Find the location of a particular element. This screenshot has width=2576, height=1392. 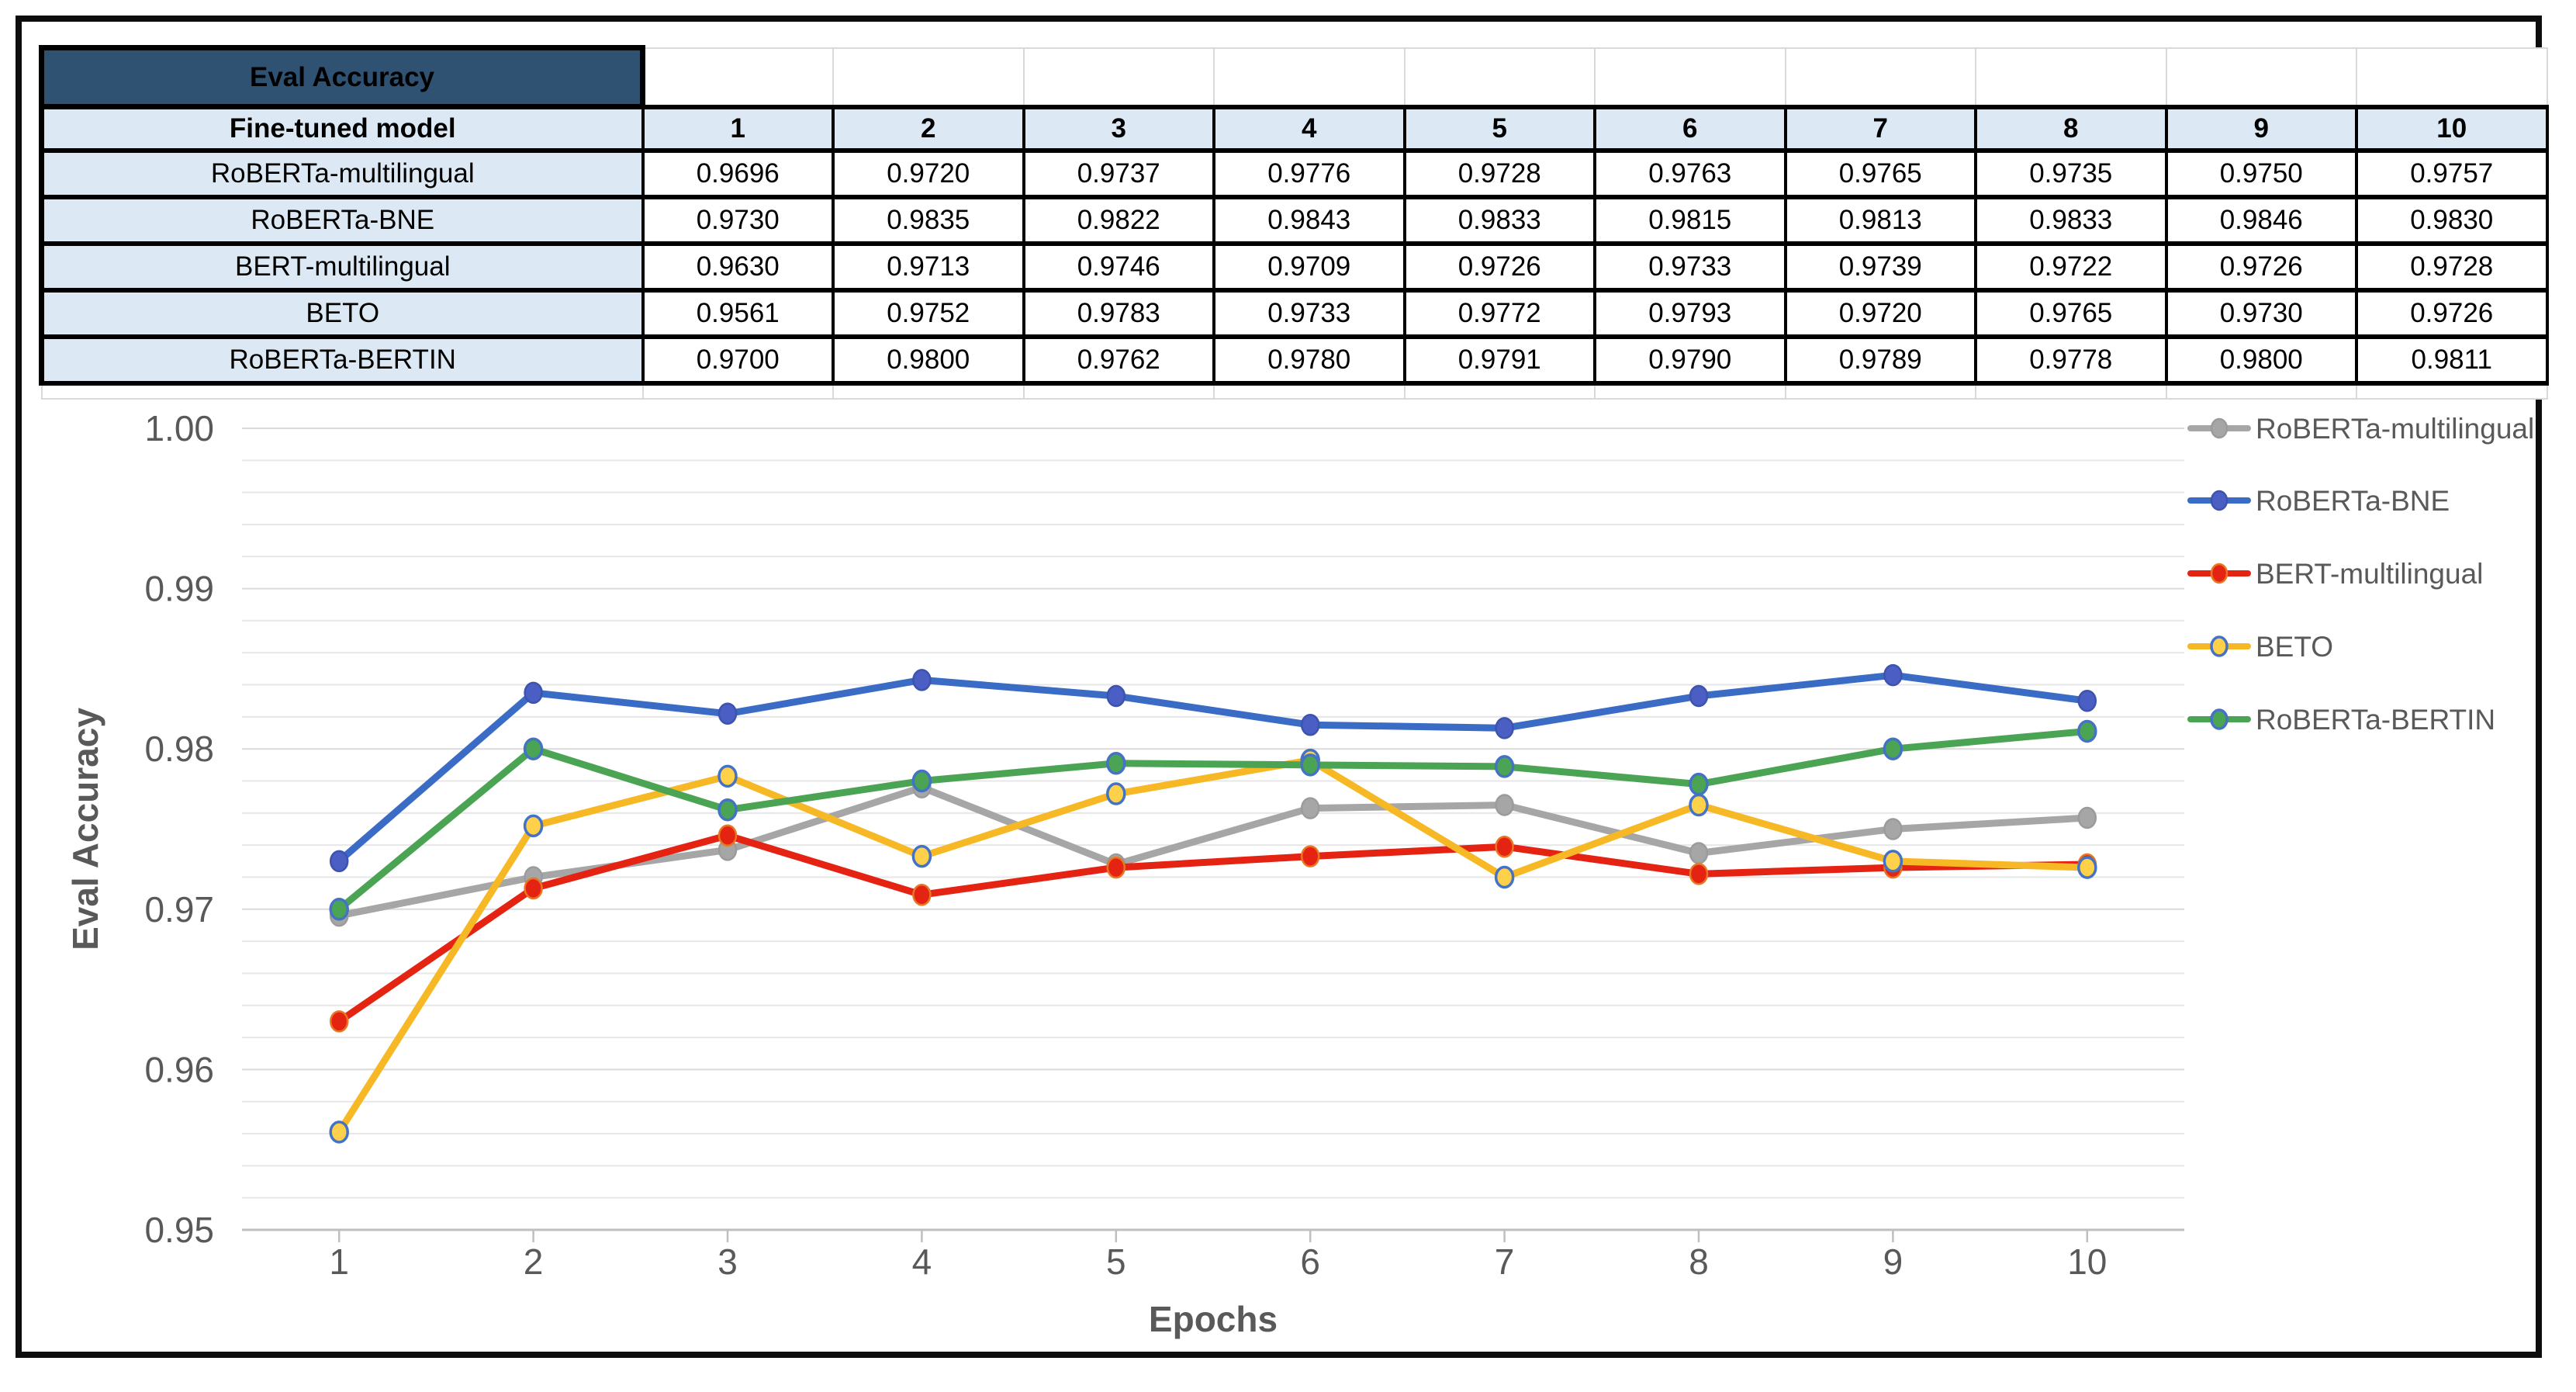

accuracy-cell: 0.9709 is located at coordinates (1309, 267).